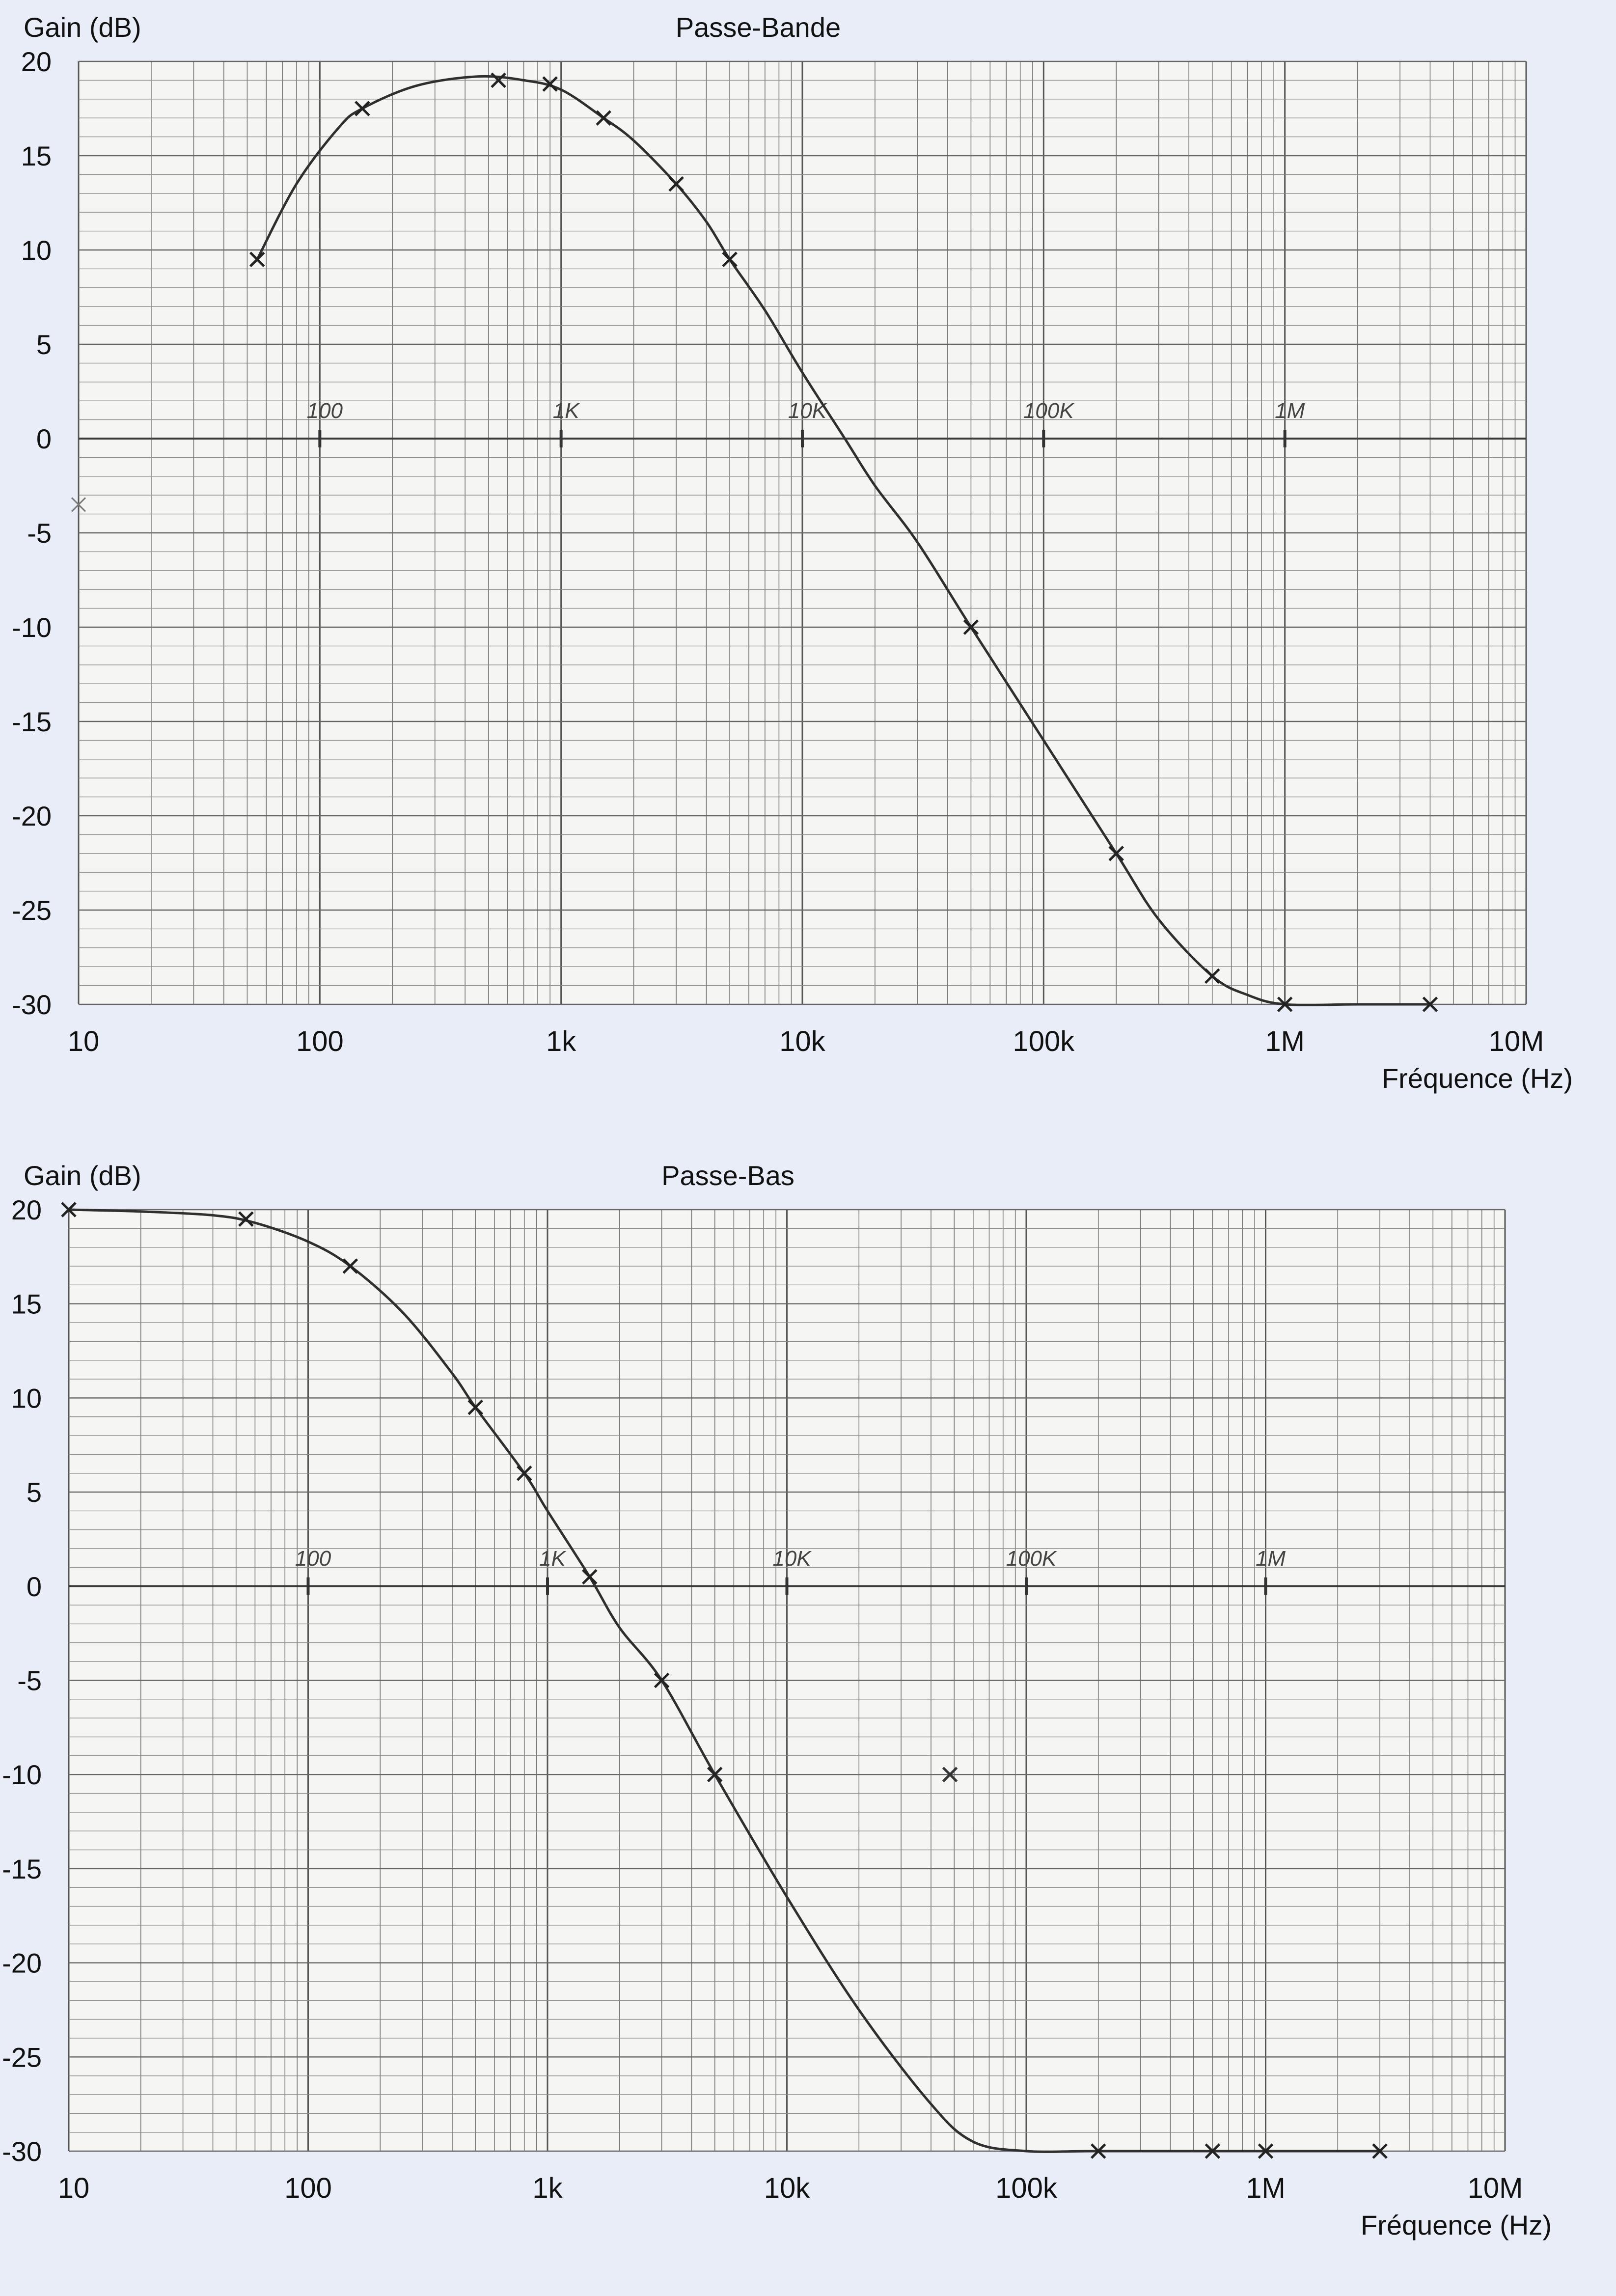  Describe the element at coordinates (22, 1869) in the screenshot. I see `y-tick-label: -15` at that location.